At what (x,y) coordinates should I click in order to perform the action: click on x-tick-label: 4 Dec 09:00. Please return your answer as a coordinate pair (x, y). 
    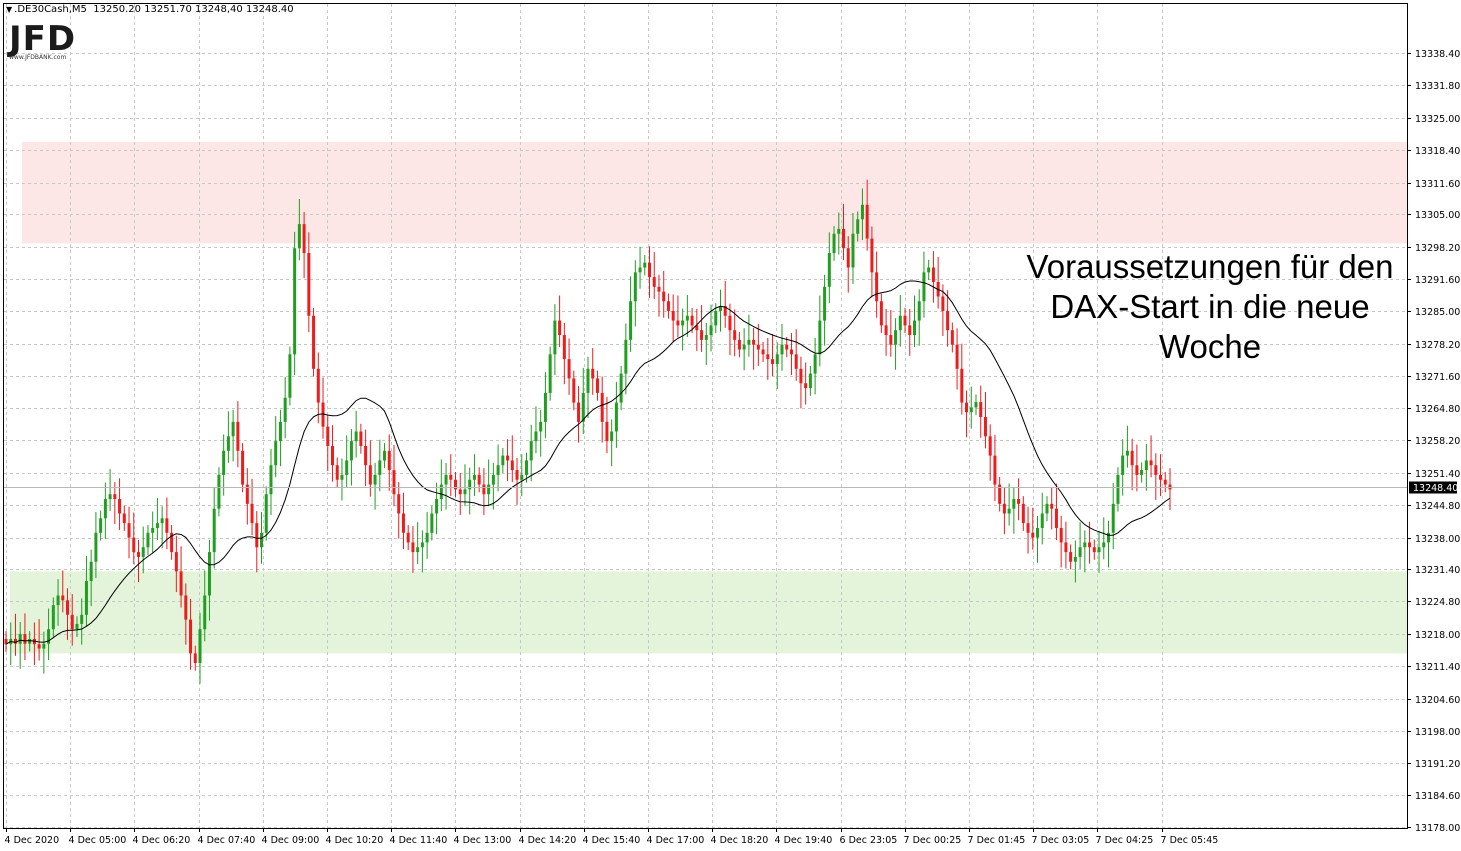
    Looking at the image, I should click on (291, 840).